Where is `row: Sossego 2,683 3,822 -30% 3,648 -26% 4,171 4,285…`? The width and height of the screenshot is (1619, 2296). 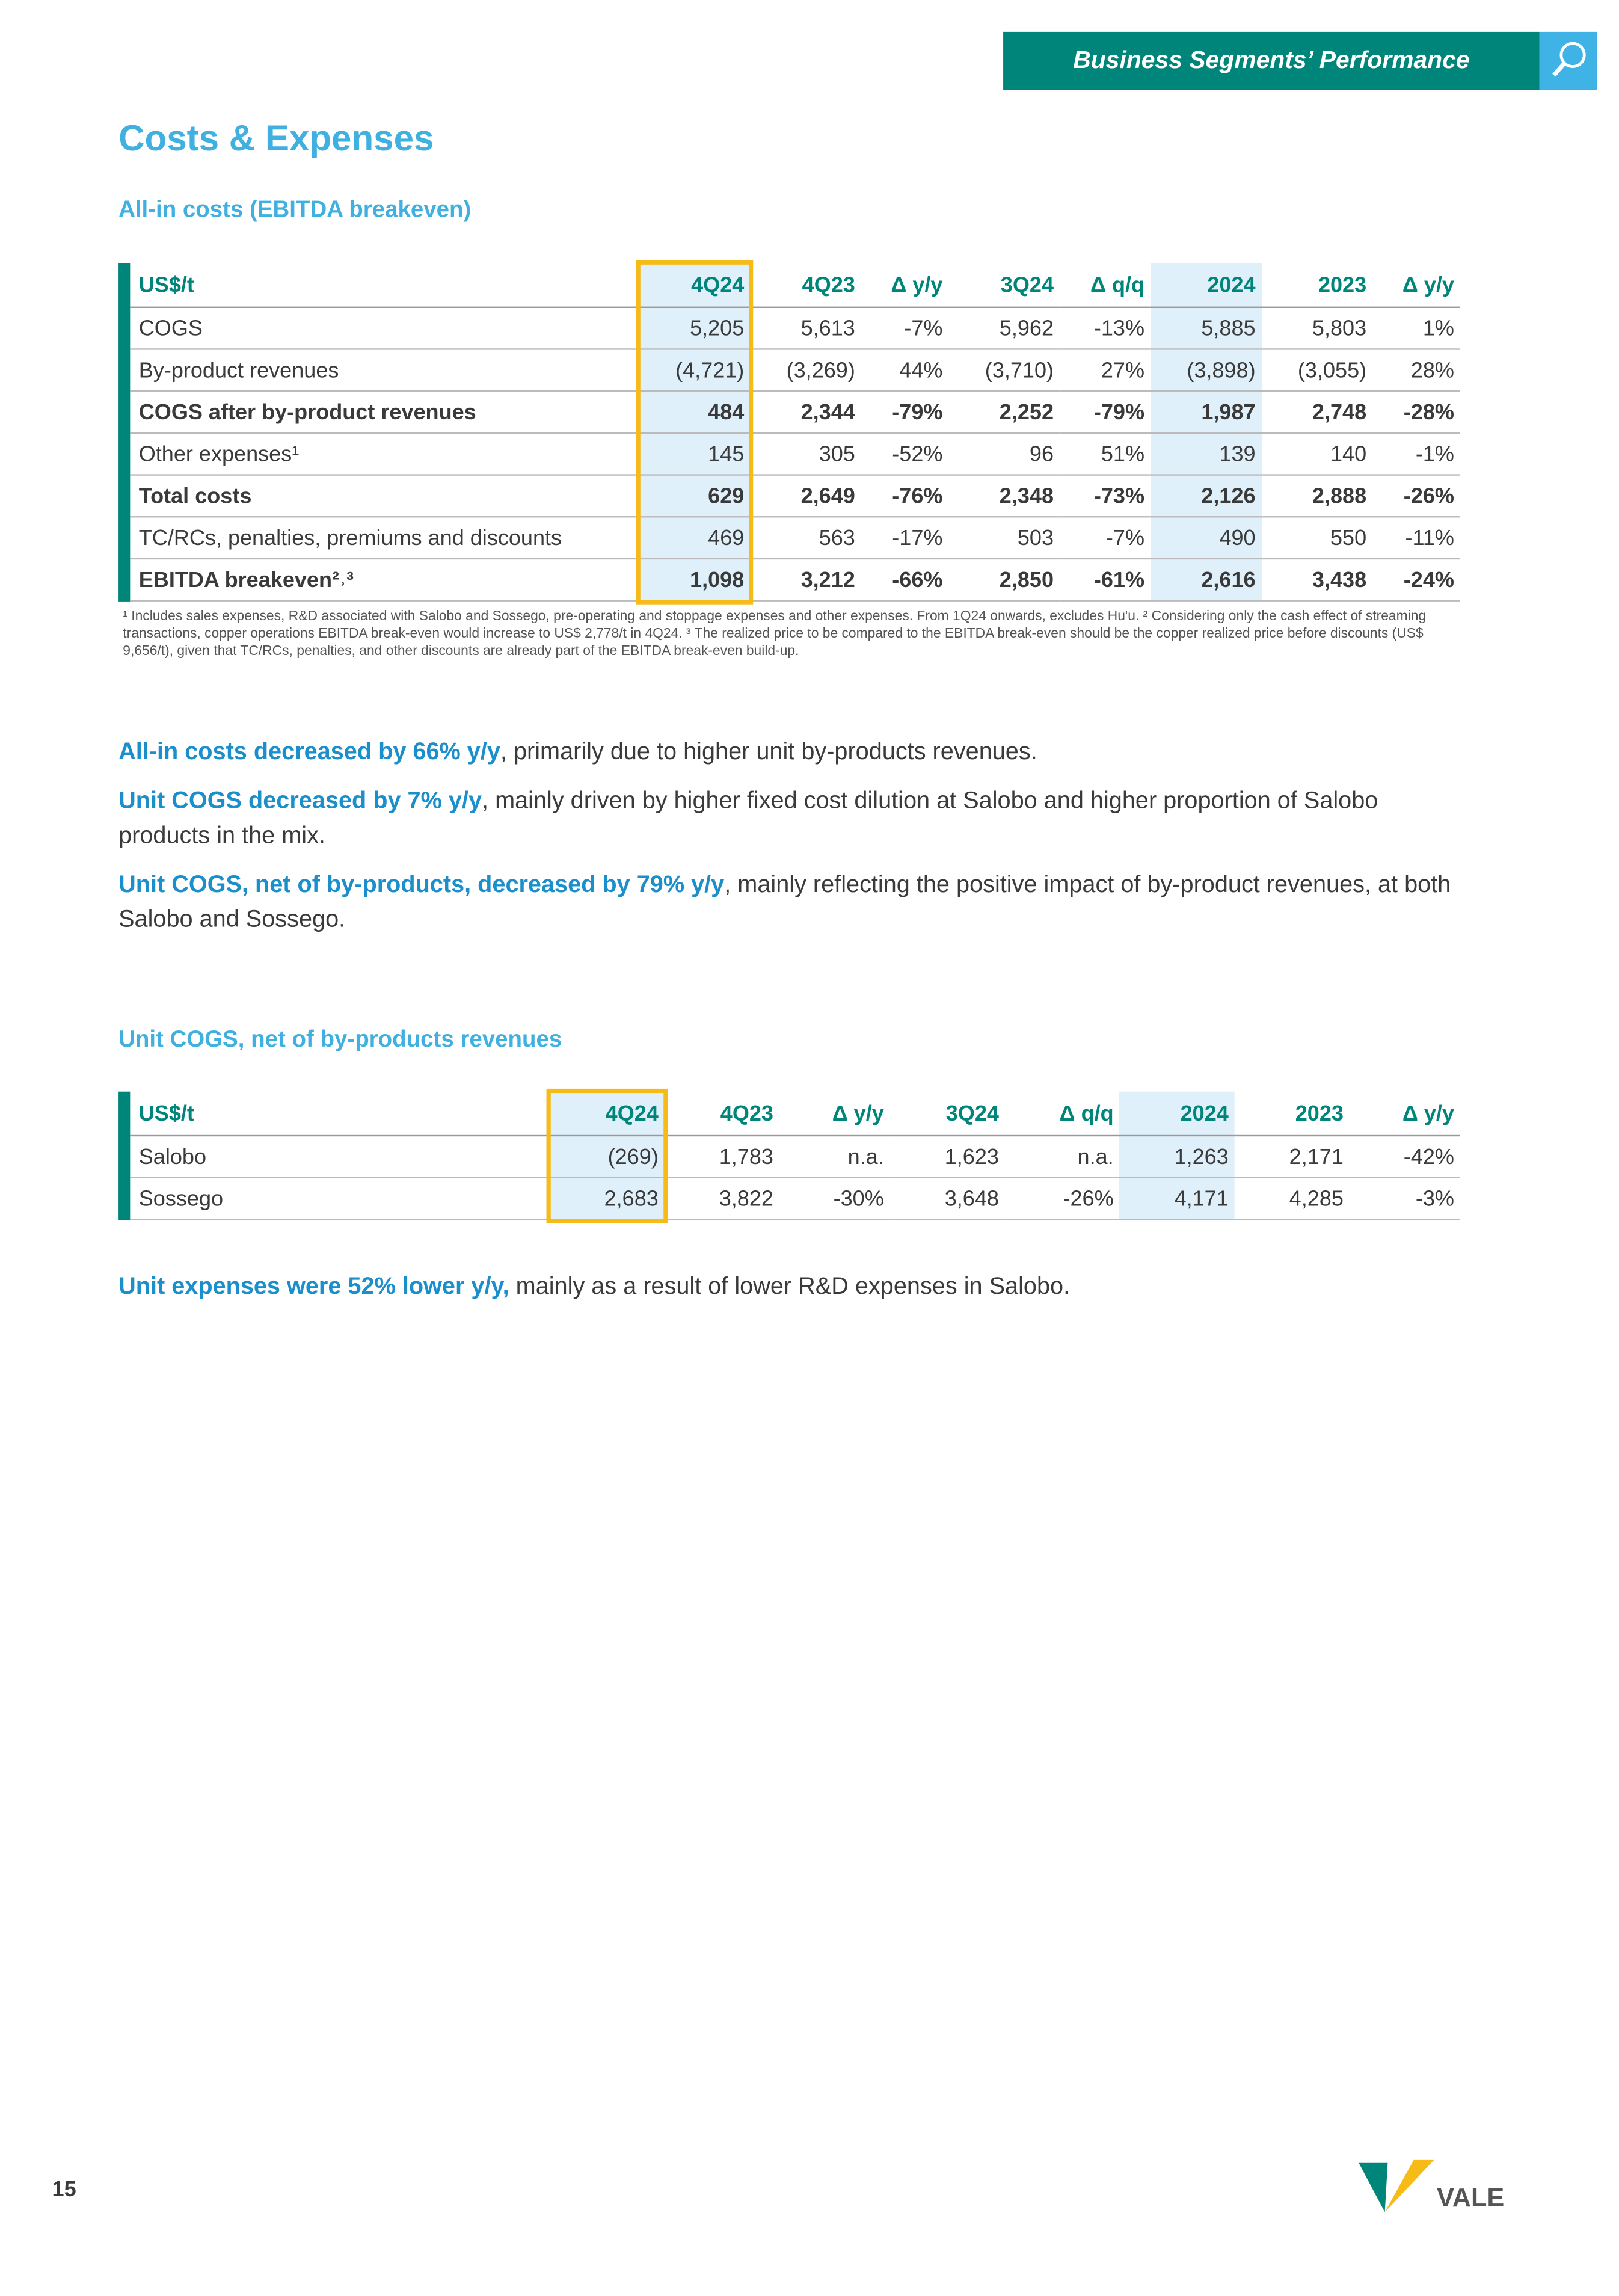 row: Sossego 2,683 3,822 -30% 3,648 -26% 4,171 4,285… is located at coordinates (795, 1198).